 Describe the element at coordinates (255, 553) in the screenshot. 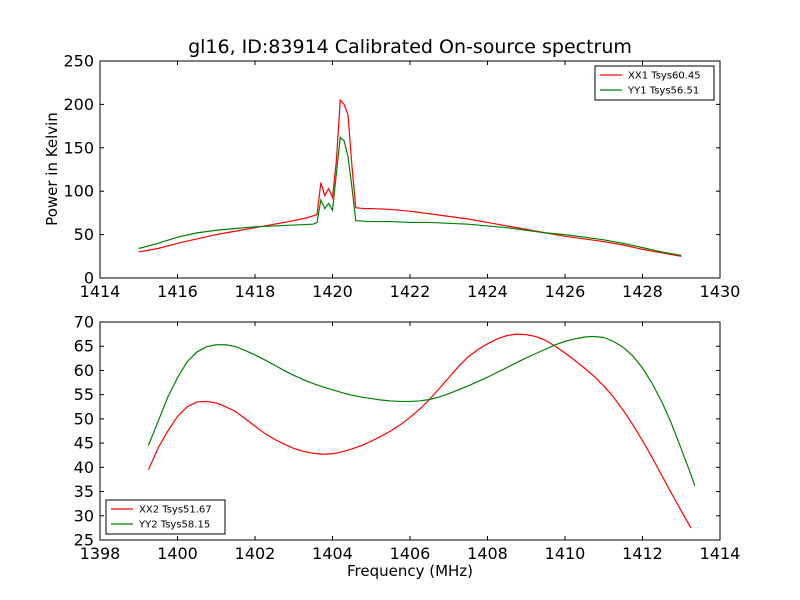

I see `bottom-x-tick-label: 1402` at that location.